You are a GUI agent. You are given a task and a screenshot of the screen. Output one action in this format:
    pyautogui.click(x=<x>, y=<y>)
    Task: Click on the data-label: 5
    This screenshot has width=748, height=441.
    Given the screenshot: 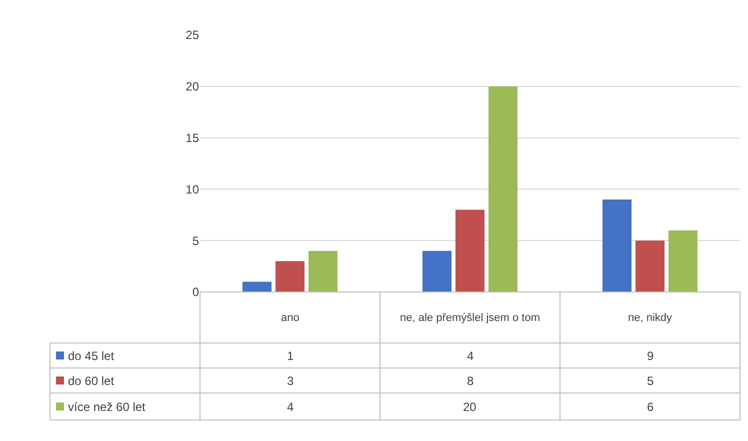 What is the action you would take?
    pyautogui.click(x=650, y=381)
    